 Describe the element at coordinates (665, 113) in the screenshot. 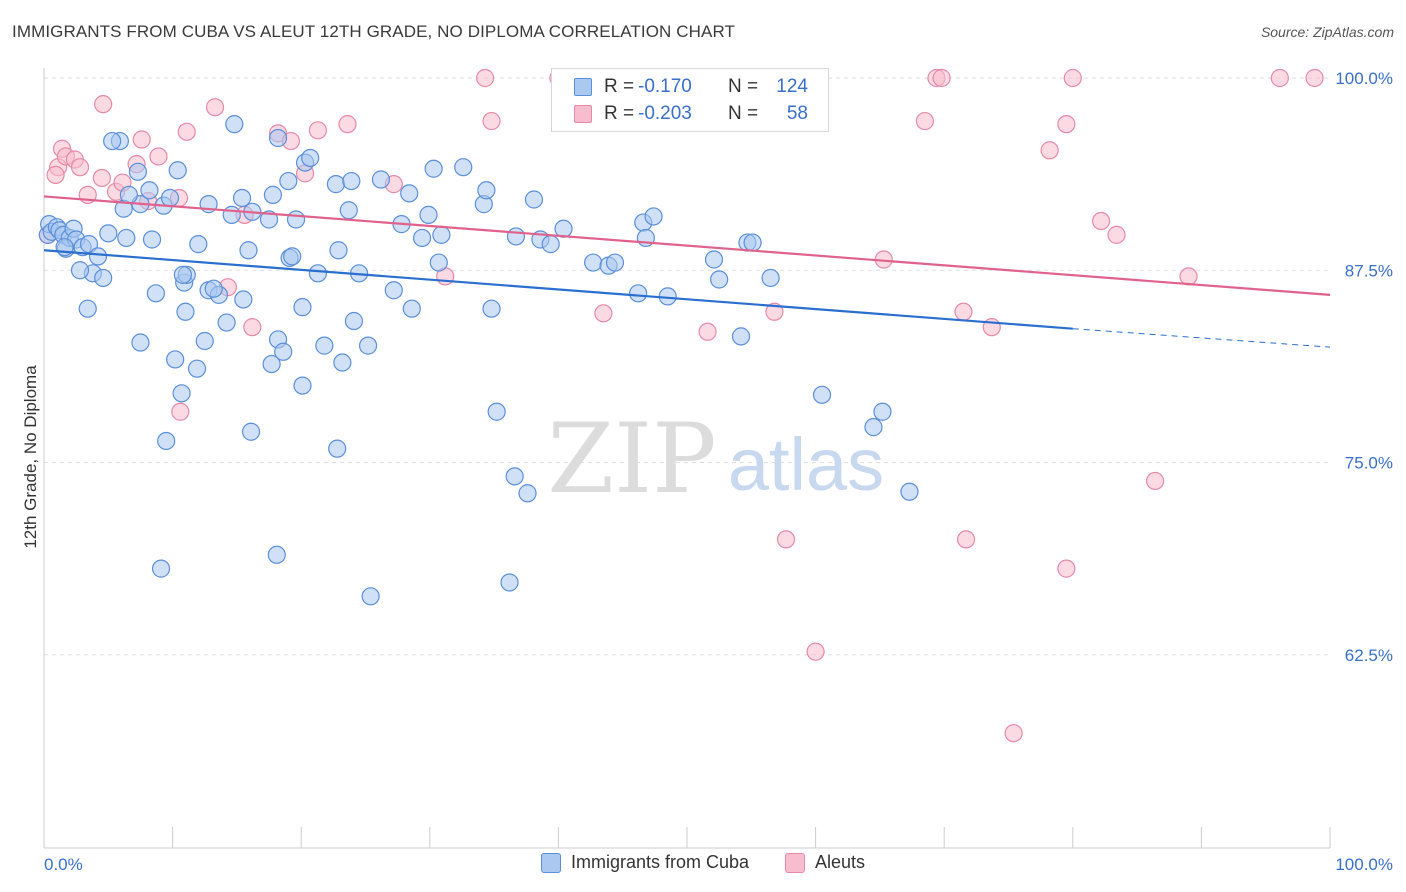

I see `legend-r-value: -0.203` at that location.